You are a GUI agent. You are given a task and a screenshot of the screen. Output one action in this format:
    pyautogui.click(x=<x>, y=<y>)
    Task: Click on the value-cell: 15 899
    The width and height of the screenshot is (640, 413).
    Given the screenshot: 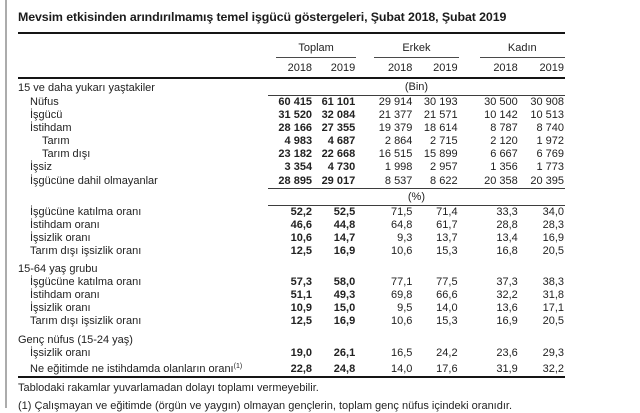 What is the action you would take?
    pyautogui.click(x=440, y=154)
    